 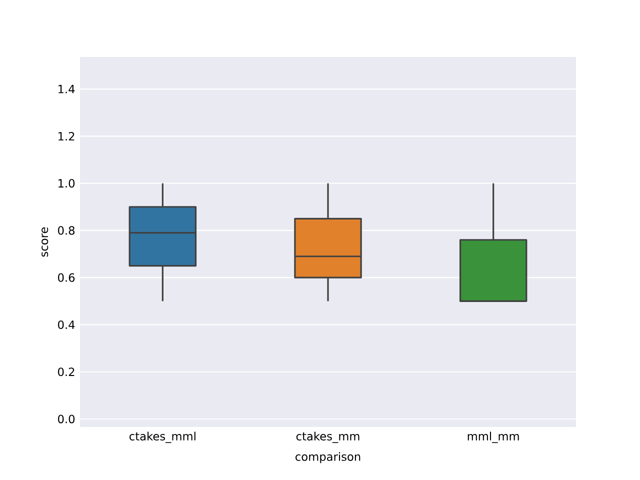 What do you see at coordinates (66, 325) in the screenshot?
I see `y-tick-label: 0.4` at bounding box center [66, 325].